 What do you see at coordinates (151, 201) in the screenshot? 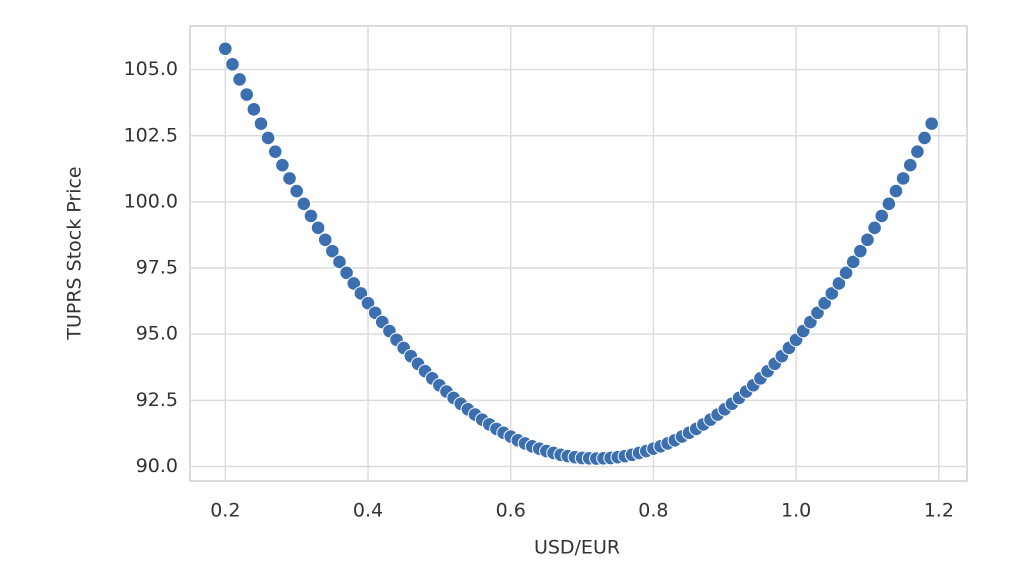
I see `y-tick-label: 100.0` at bounding box center [151, 201].